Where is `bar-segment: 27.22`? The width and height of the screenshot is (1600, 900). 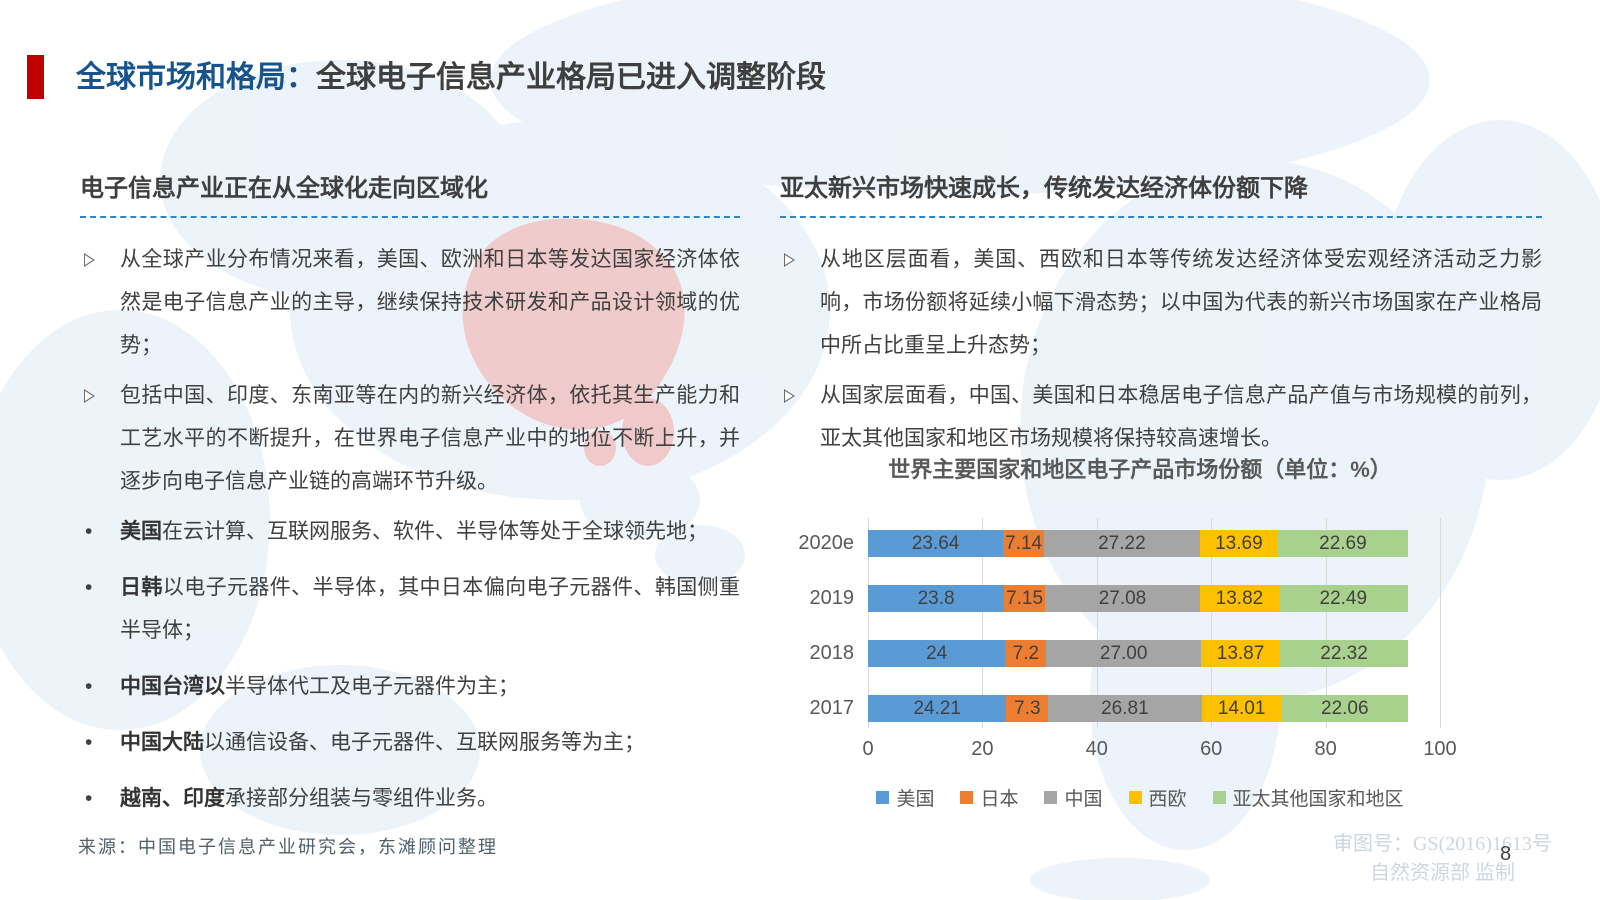
bar-segment: 27.22 is located at coordinates (1122, 543).